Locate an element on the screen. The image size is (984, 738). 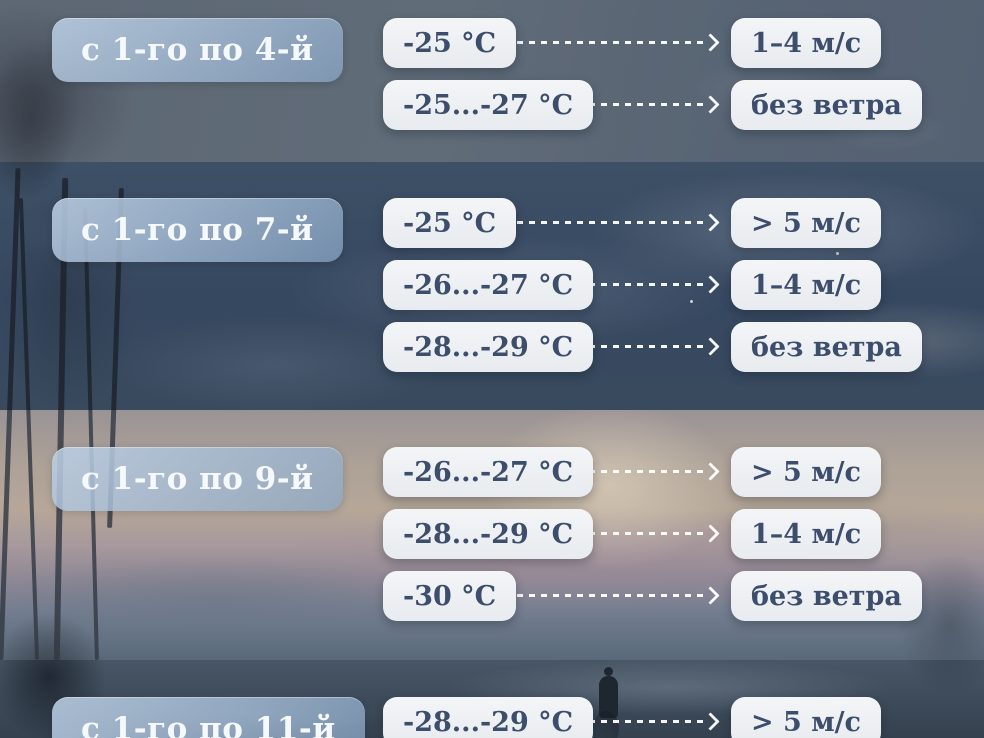
condition-row: -28...-29 °C > 5 м/с is located at coordinates (639, 717).